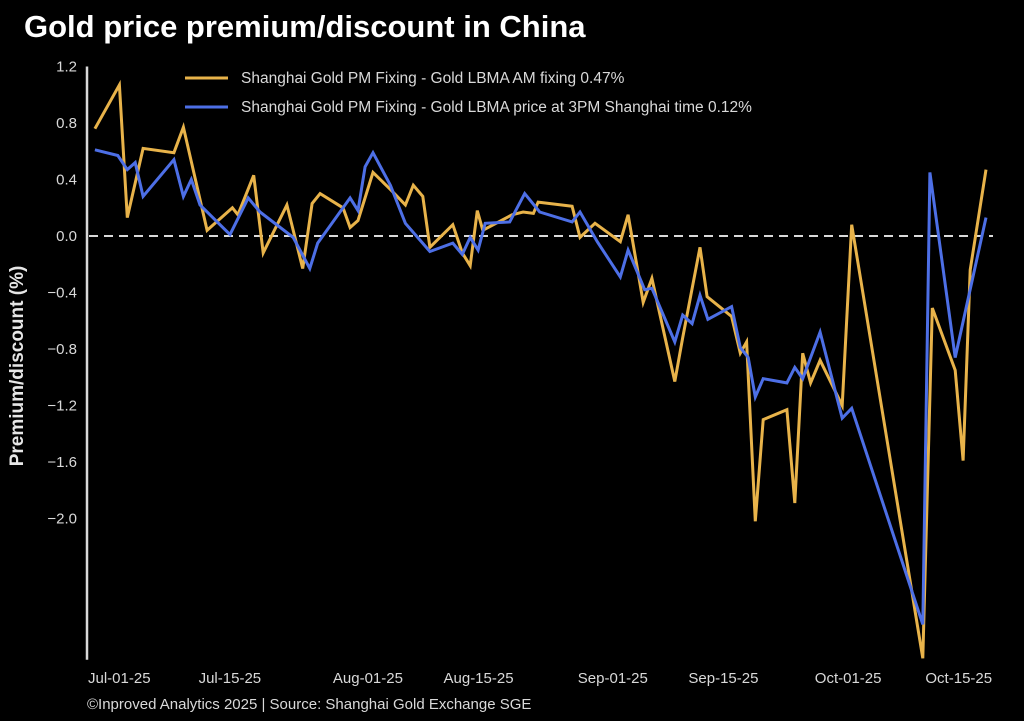  Describe the element at coordinates (479, 678) in the screenshot. I see `x-tick-label: Aug-15-25` at that location.